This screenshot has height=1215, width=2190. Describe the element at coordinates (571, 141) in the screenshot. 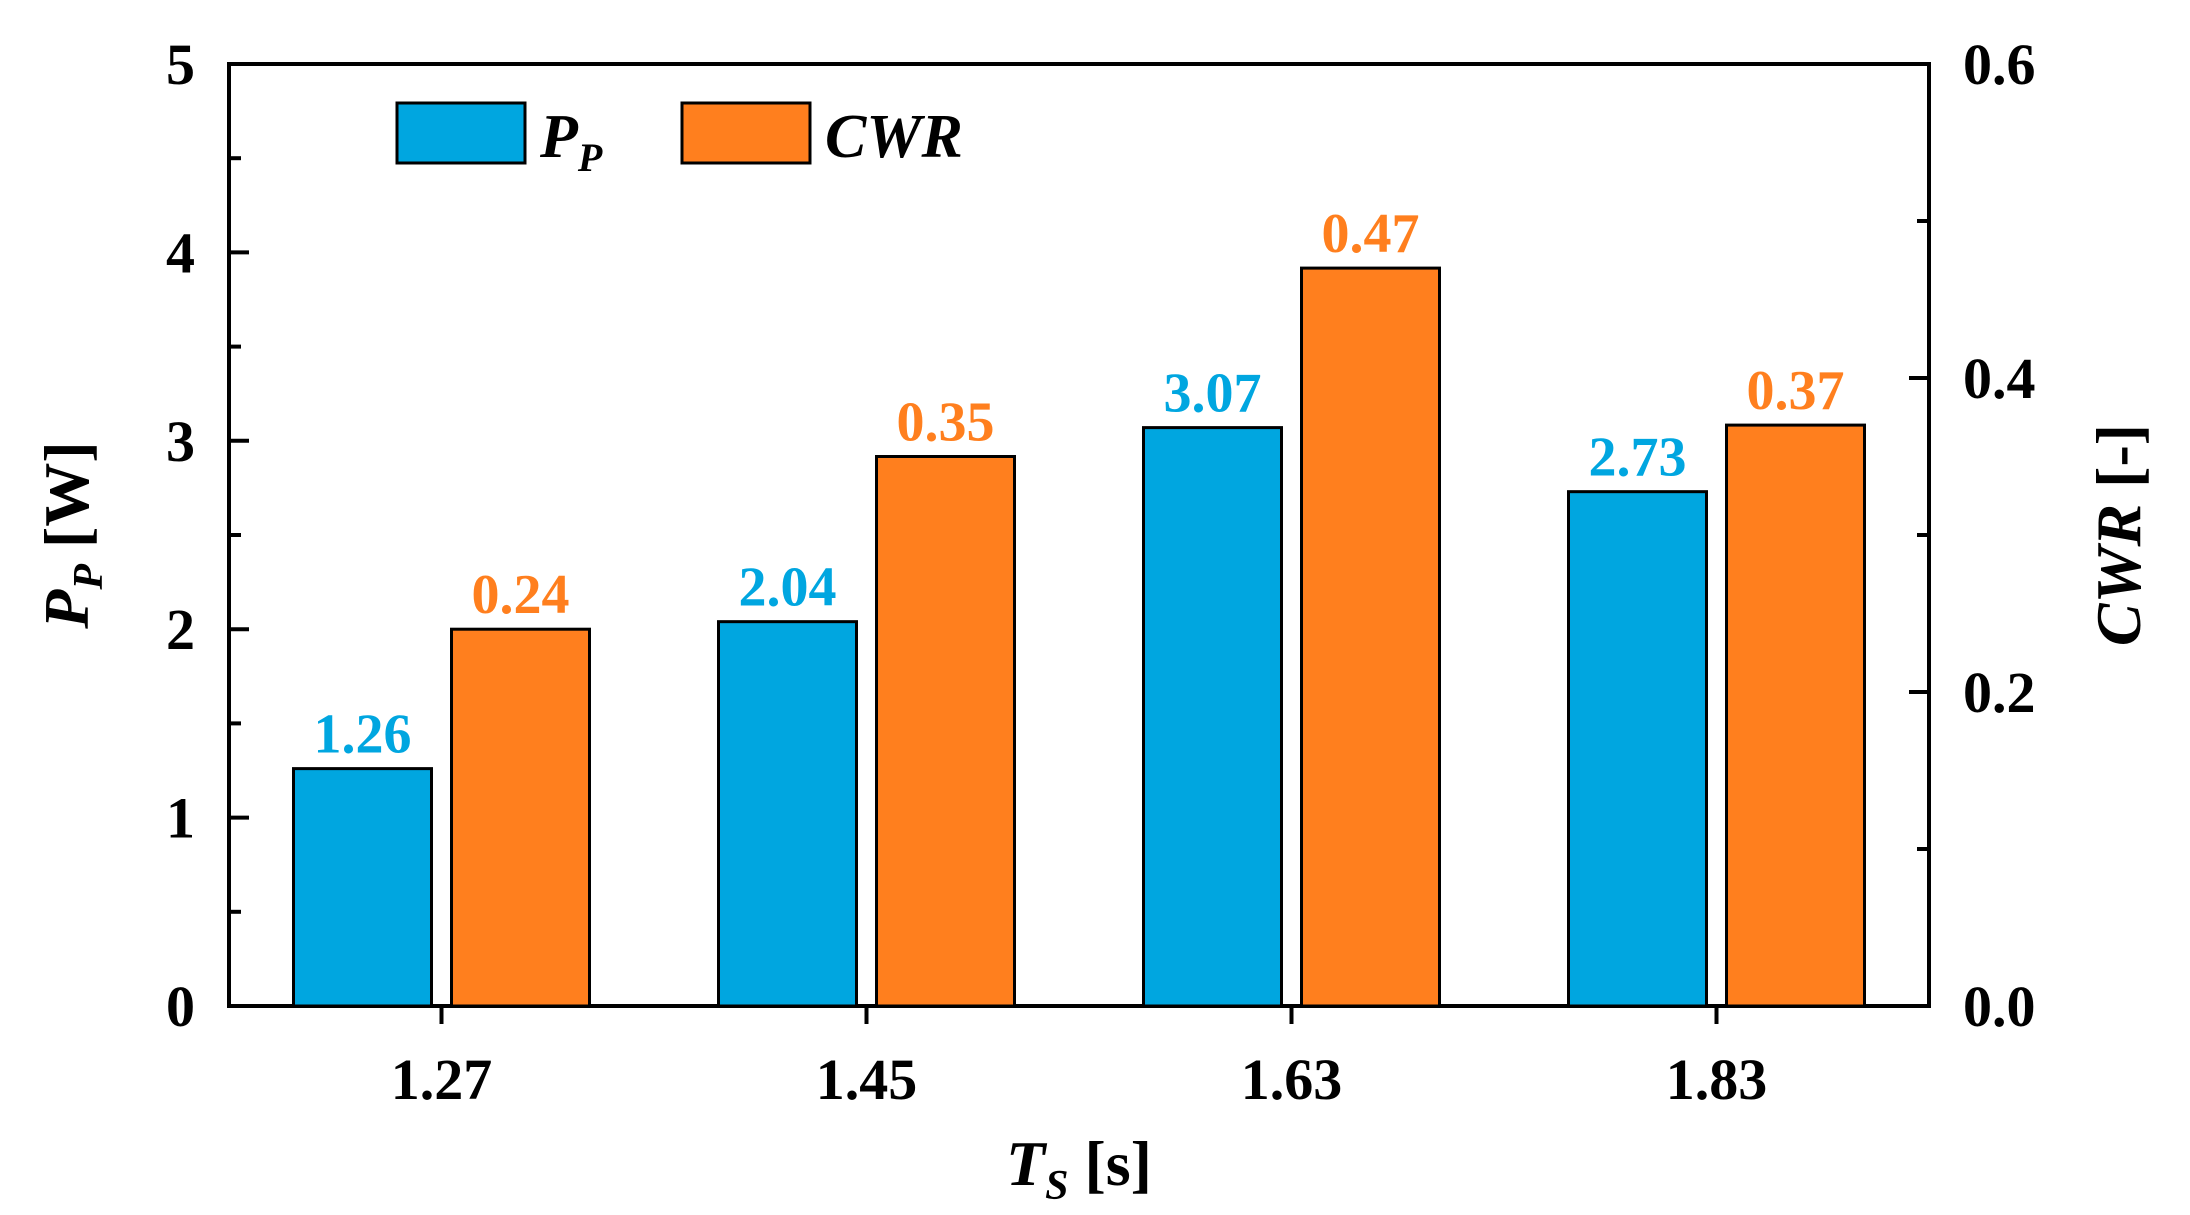

I see `legend-label-pp: PP` at that location.